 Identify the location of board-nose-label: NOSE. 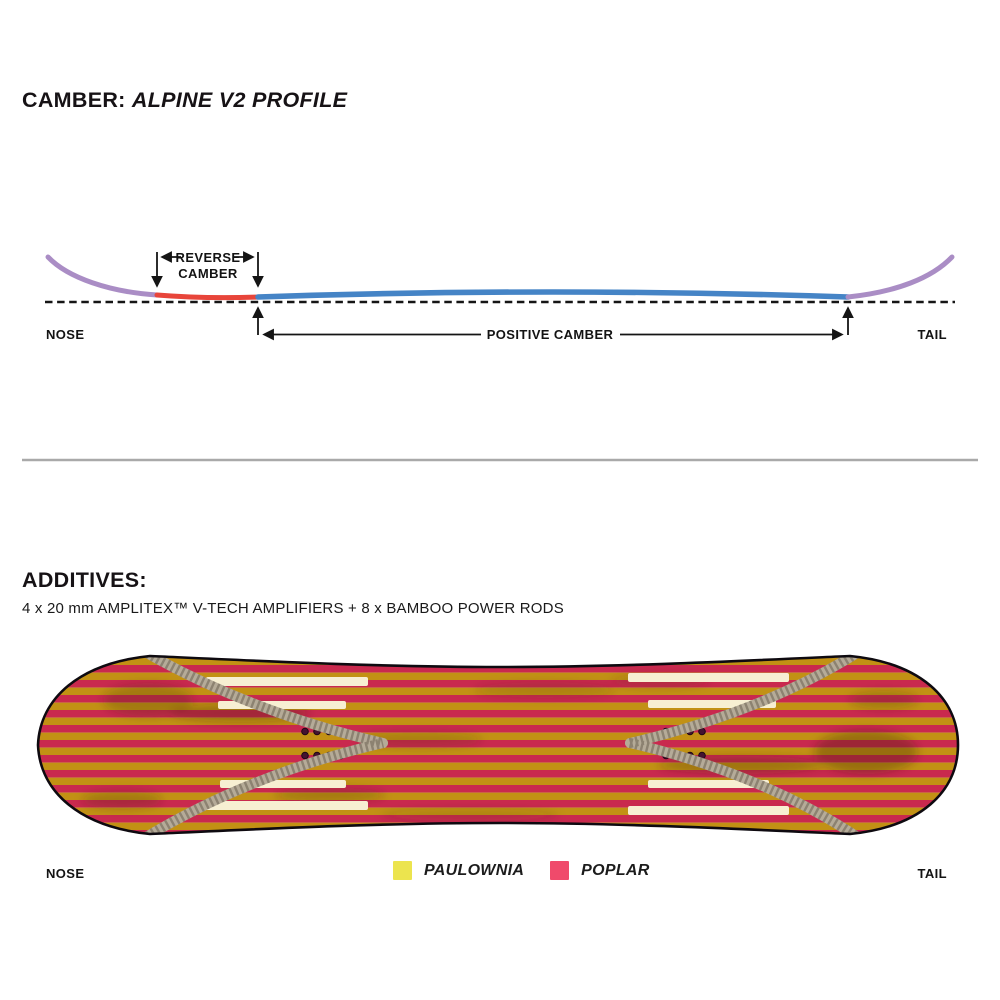
(65, 873).